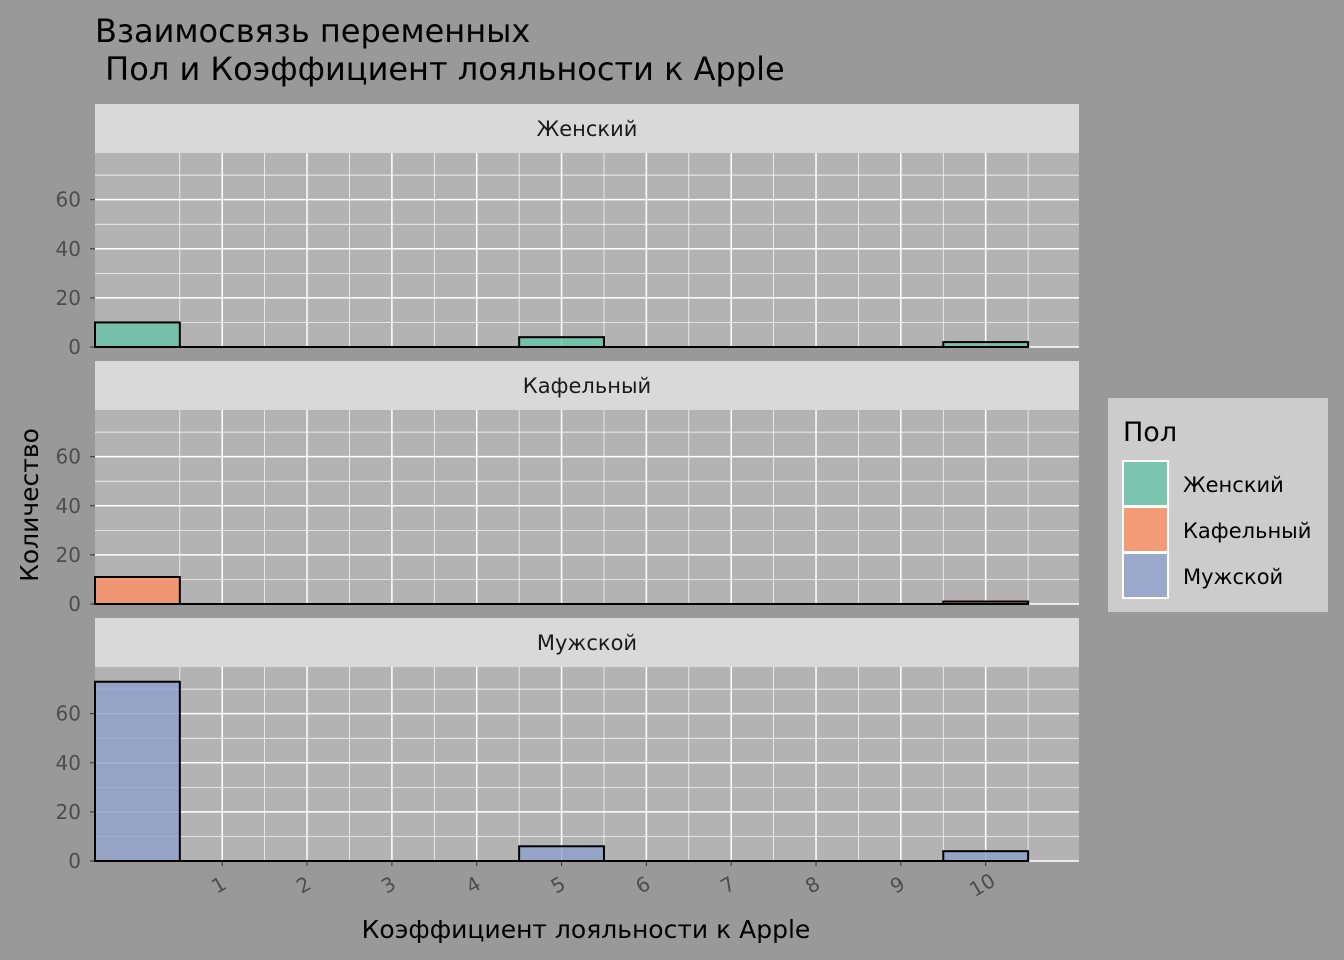 Image resolution: width=1344 pixels, height=960 pixels. What do you see at coordinates (1233, 577) in the screenshot?
I see `legend-key-label: Мужской` at bounding box center [1233, 577].